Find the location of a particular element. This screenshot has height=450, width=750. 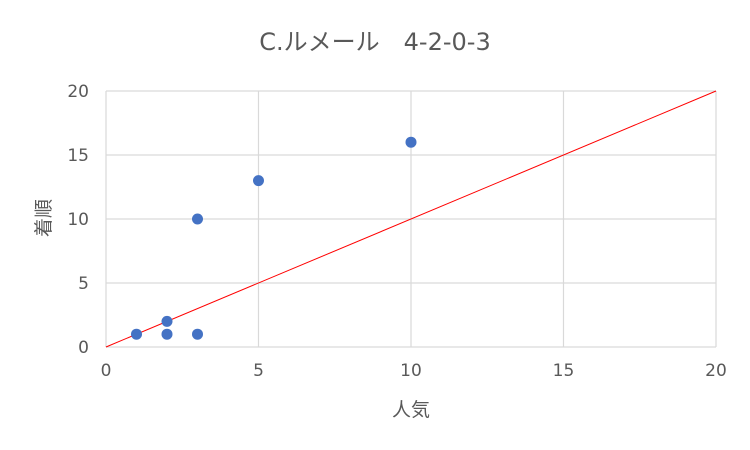

x-tick-label: 20 is located at coordinates (716, 371).